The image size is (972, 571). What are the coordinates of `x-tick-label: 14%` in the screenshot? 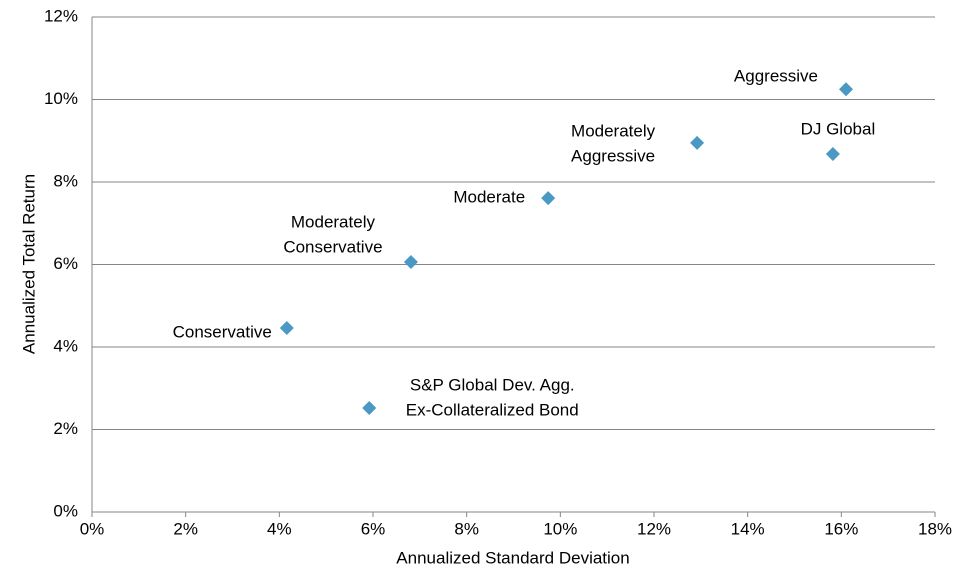 It's located at (748, 528).